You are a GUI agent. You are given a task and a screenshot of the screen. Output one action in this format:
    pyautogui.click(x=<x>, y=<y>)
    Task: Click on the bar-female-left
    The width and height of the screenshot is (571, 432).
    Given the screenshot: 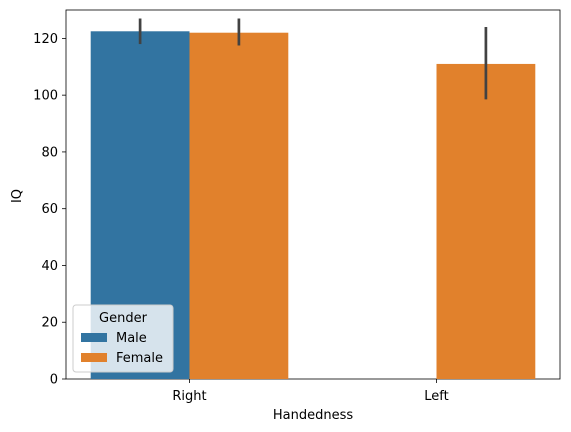 What is the action you would take?
    pyautogui.click(x=486, y=221)
    